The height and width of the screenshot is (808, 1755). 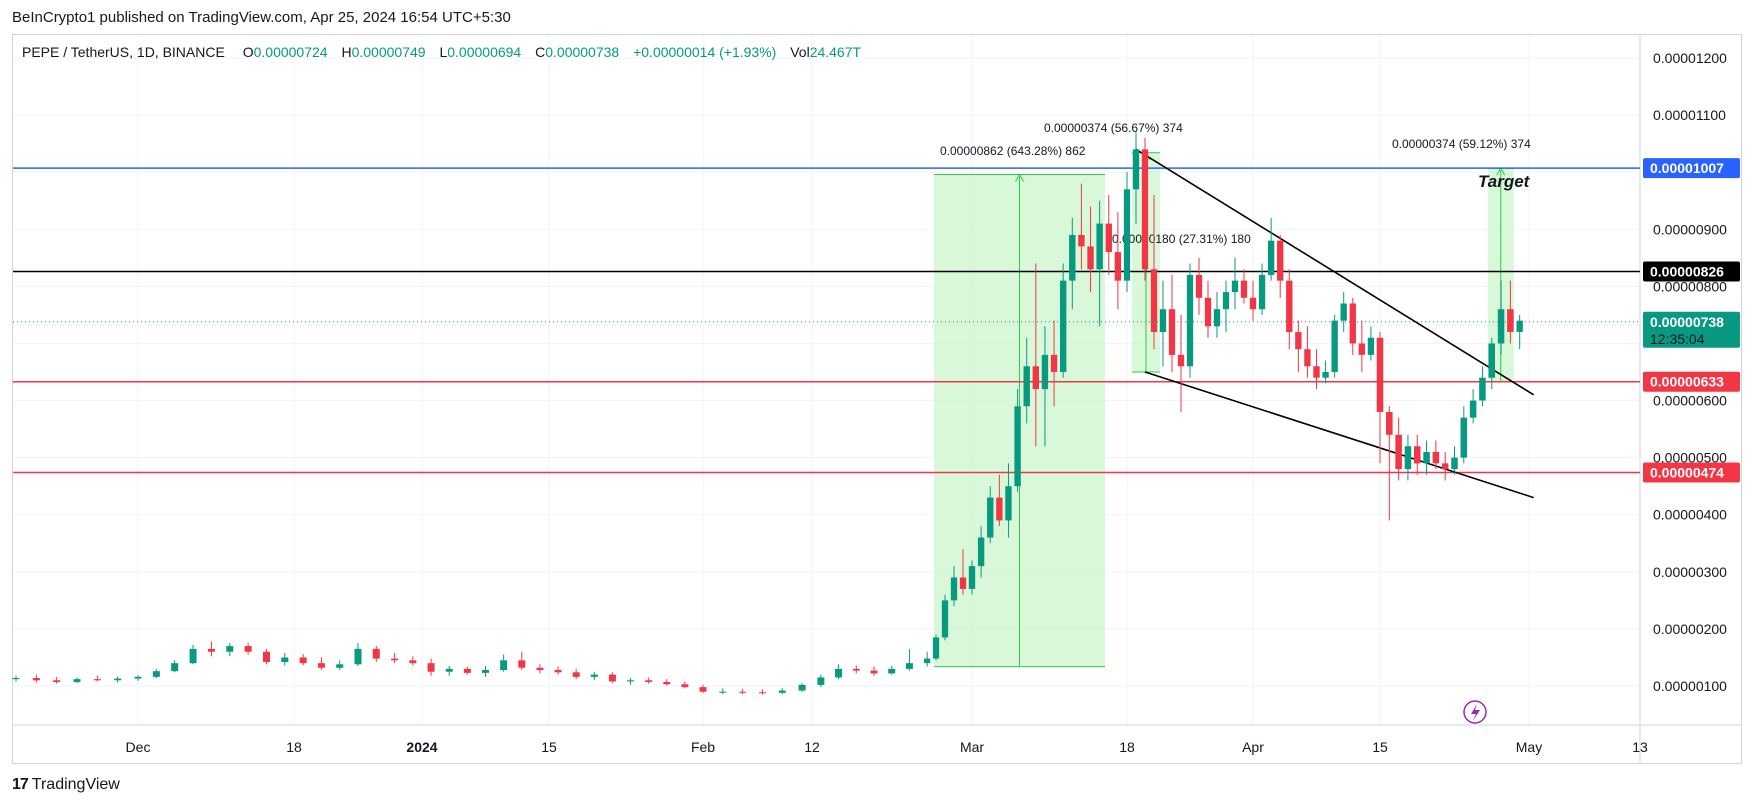 I want to click on price-tick-label: 0.00000300, so click(x=1690, y=572).